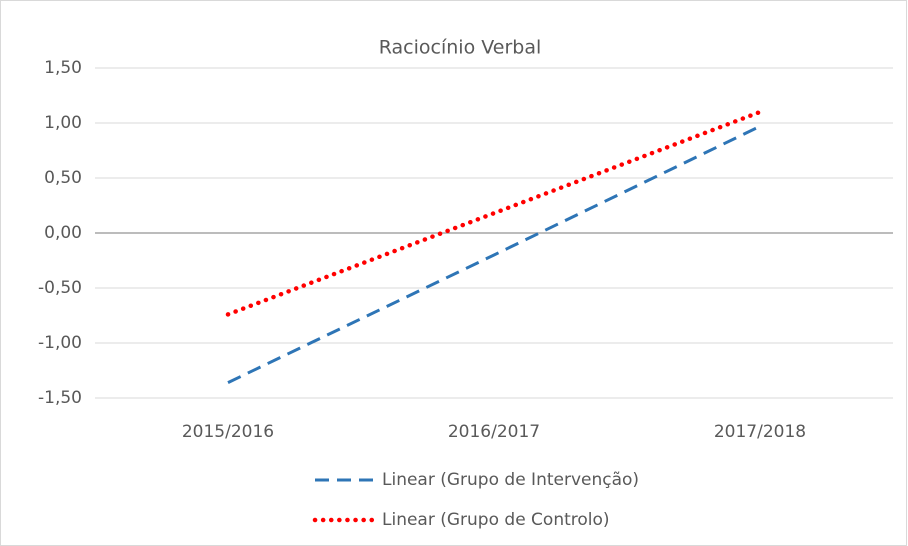  I want to click on x-tick-label: 2016/2017, so click(494, 432).